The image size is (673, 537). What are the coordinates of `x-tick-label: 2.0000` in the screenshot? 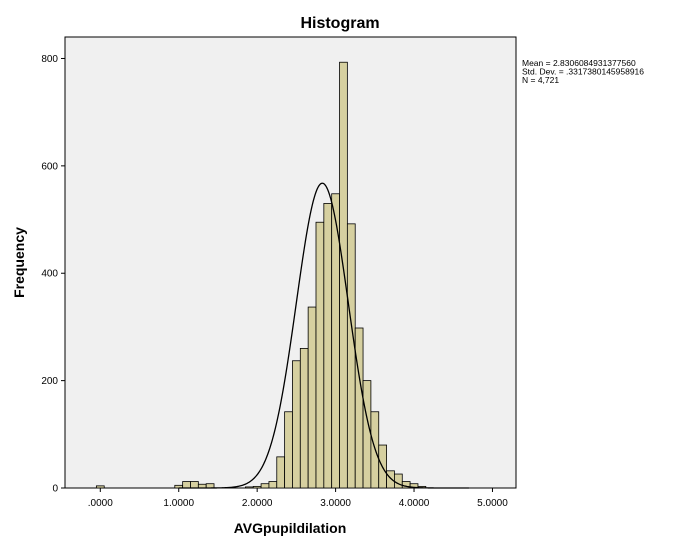 It's located at (257, 503).